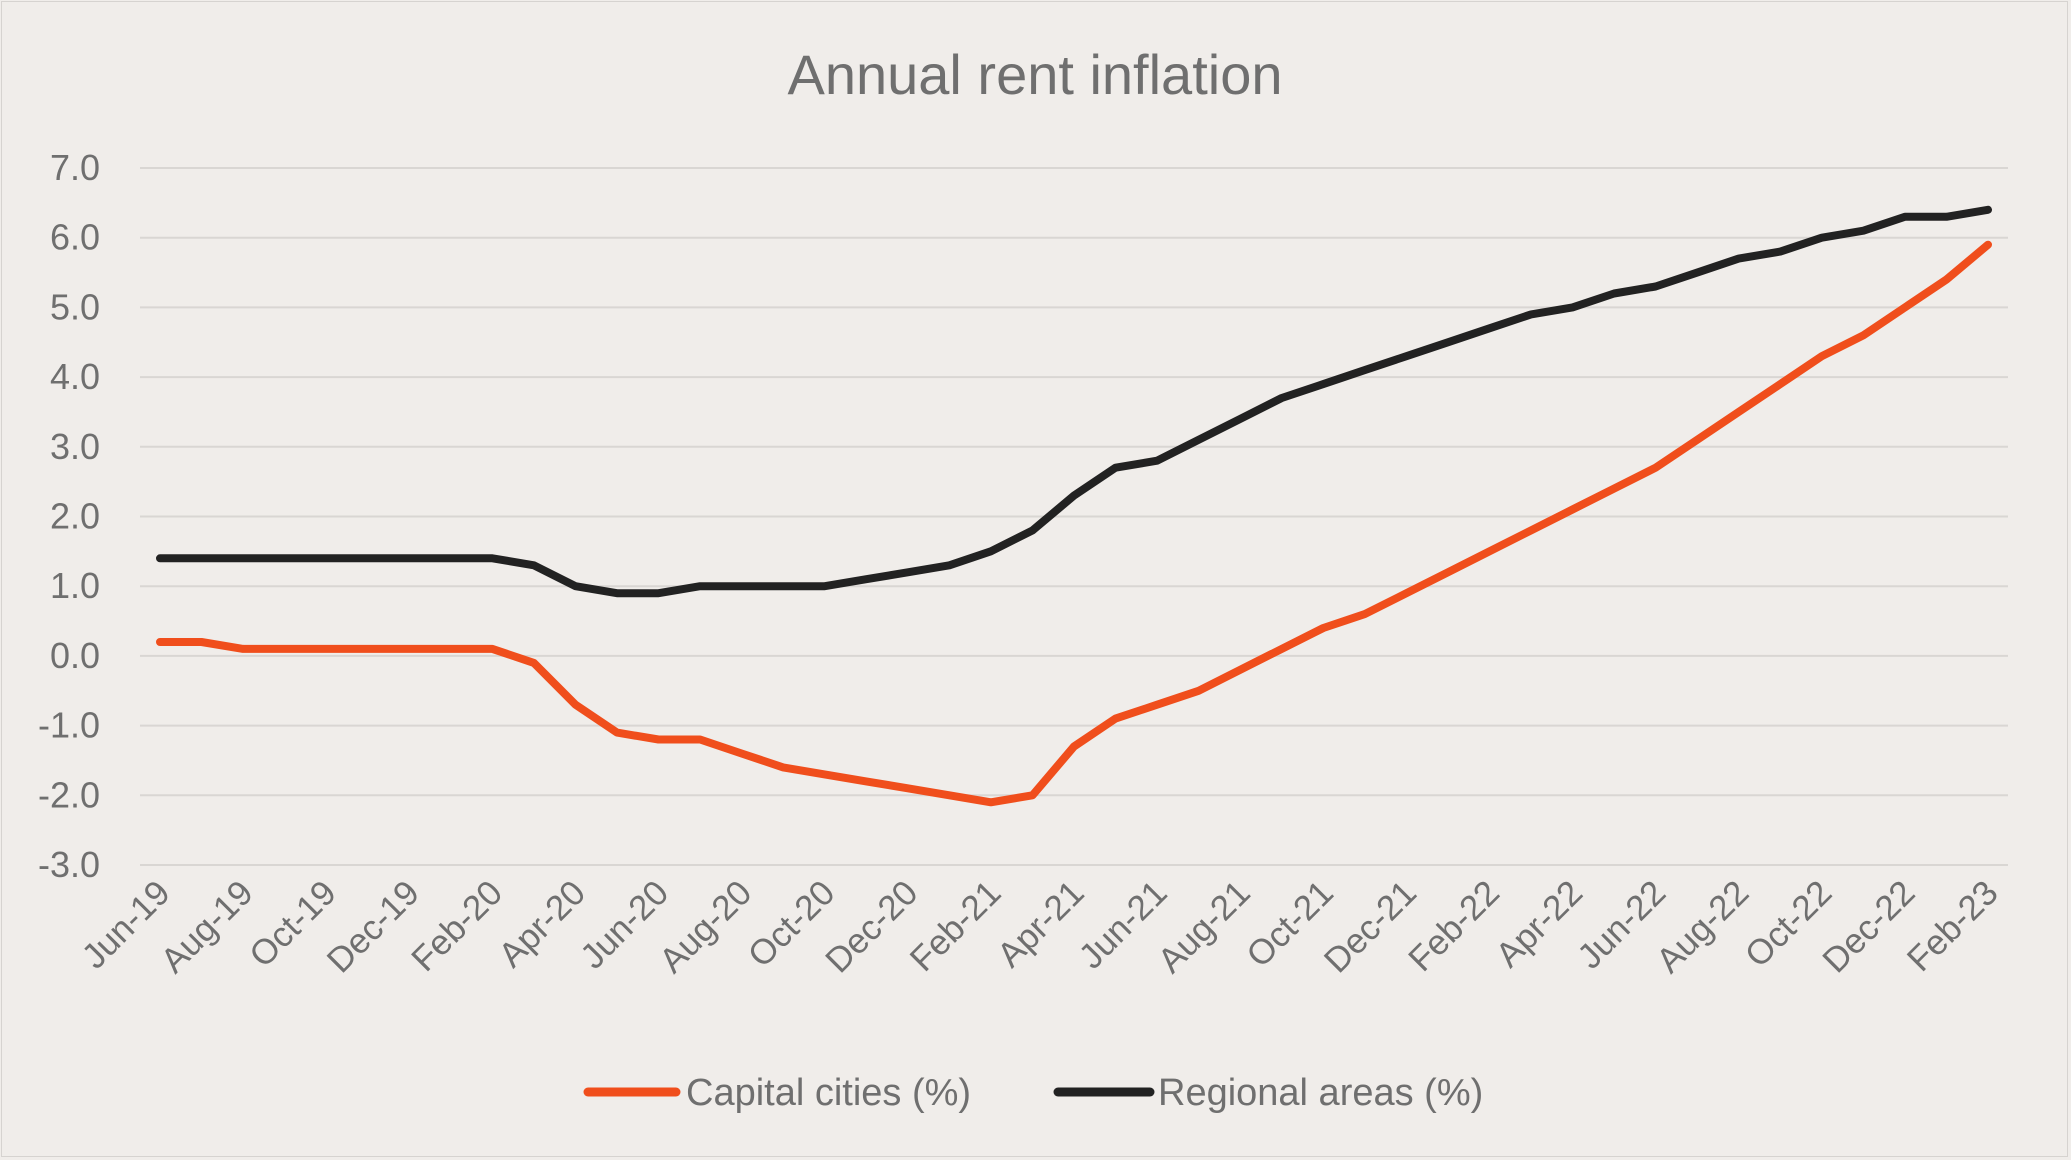 The height and width of the screenshot is (1160, 2071). What do you see at coordinates (75, 516) in the screenshot?
I see `y-tick-label: 2.0` at bounding box center [75, 516].